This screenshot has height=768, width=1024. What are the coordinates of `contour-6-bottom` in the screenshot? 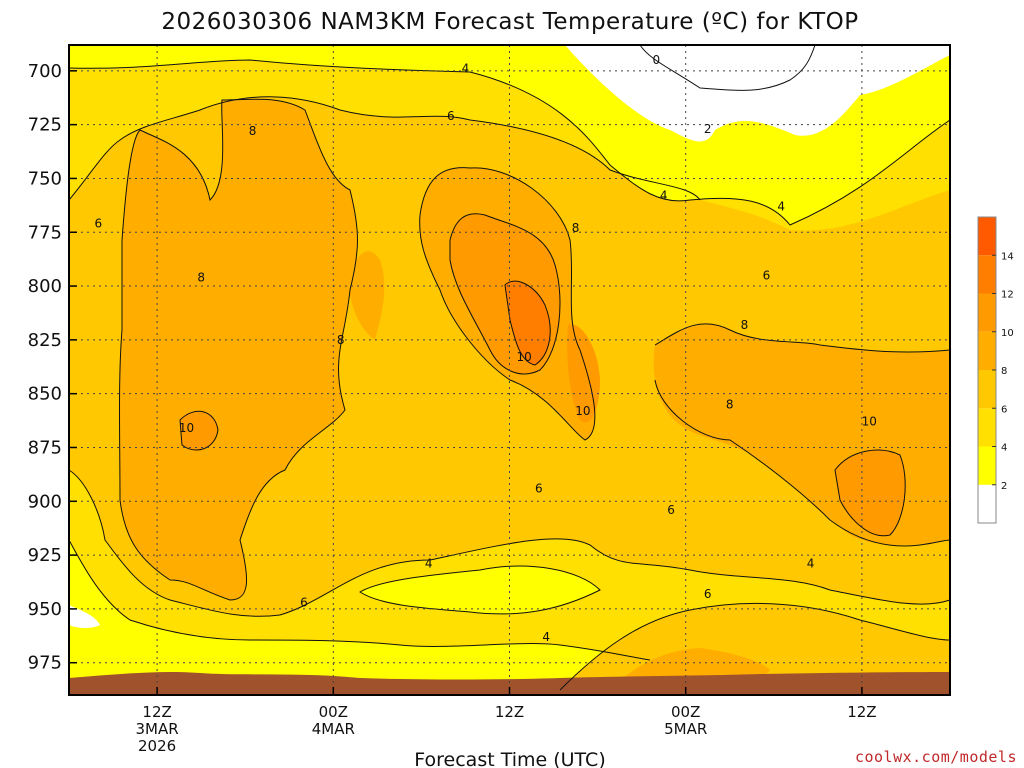 It's located at (755, 646).